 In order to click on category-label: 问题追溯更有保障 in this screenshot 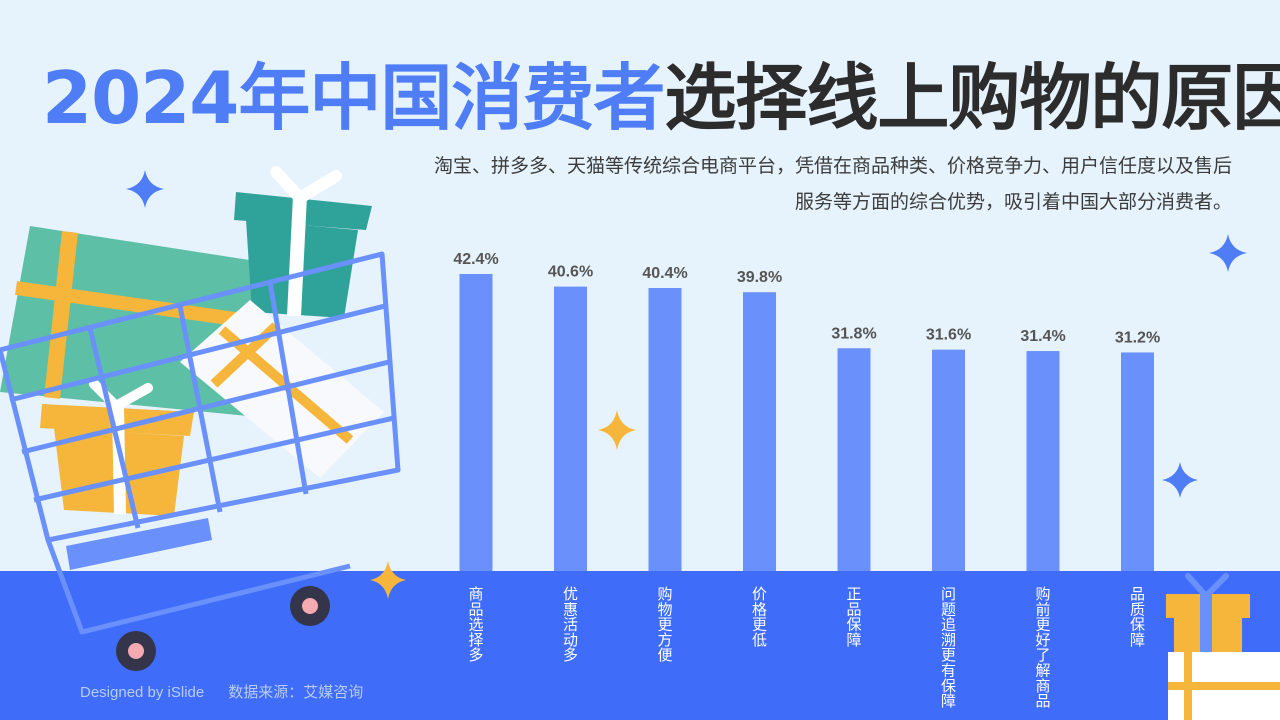, I will do `click(948, 647)`.